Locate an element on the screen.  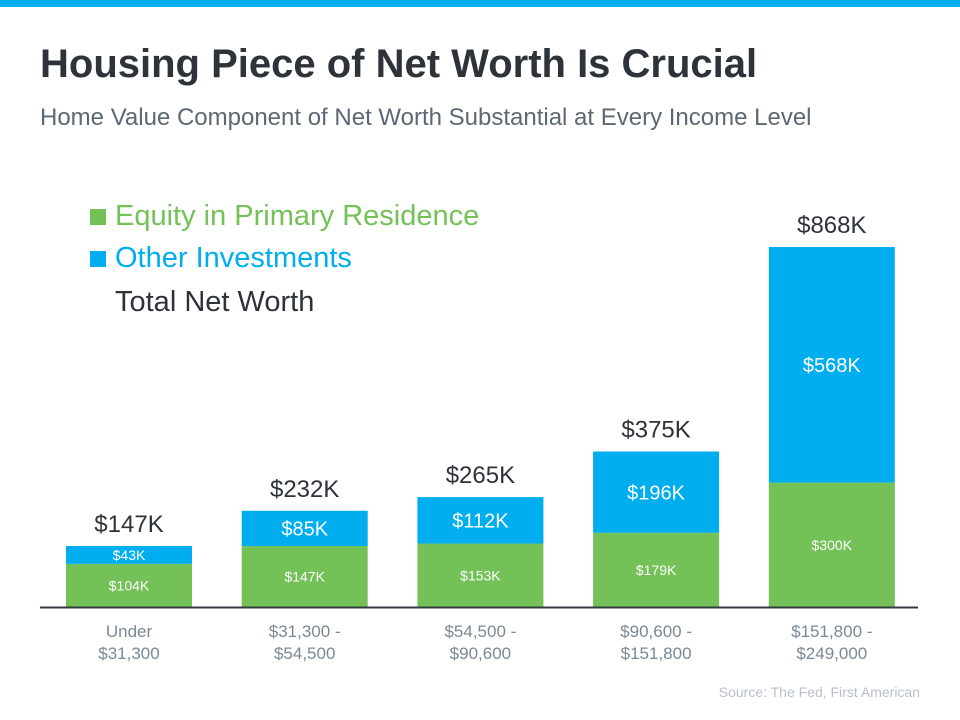
source-note: Source: The Fed, First American is located at coordinates (819, 692).